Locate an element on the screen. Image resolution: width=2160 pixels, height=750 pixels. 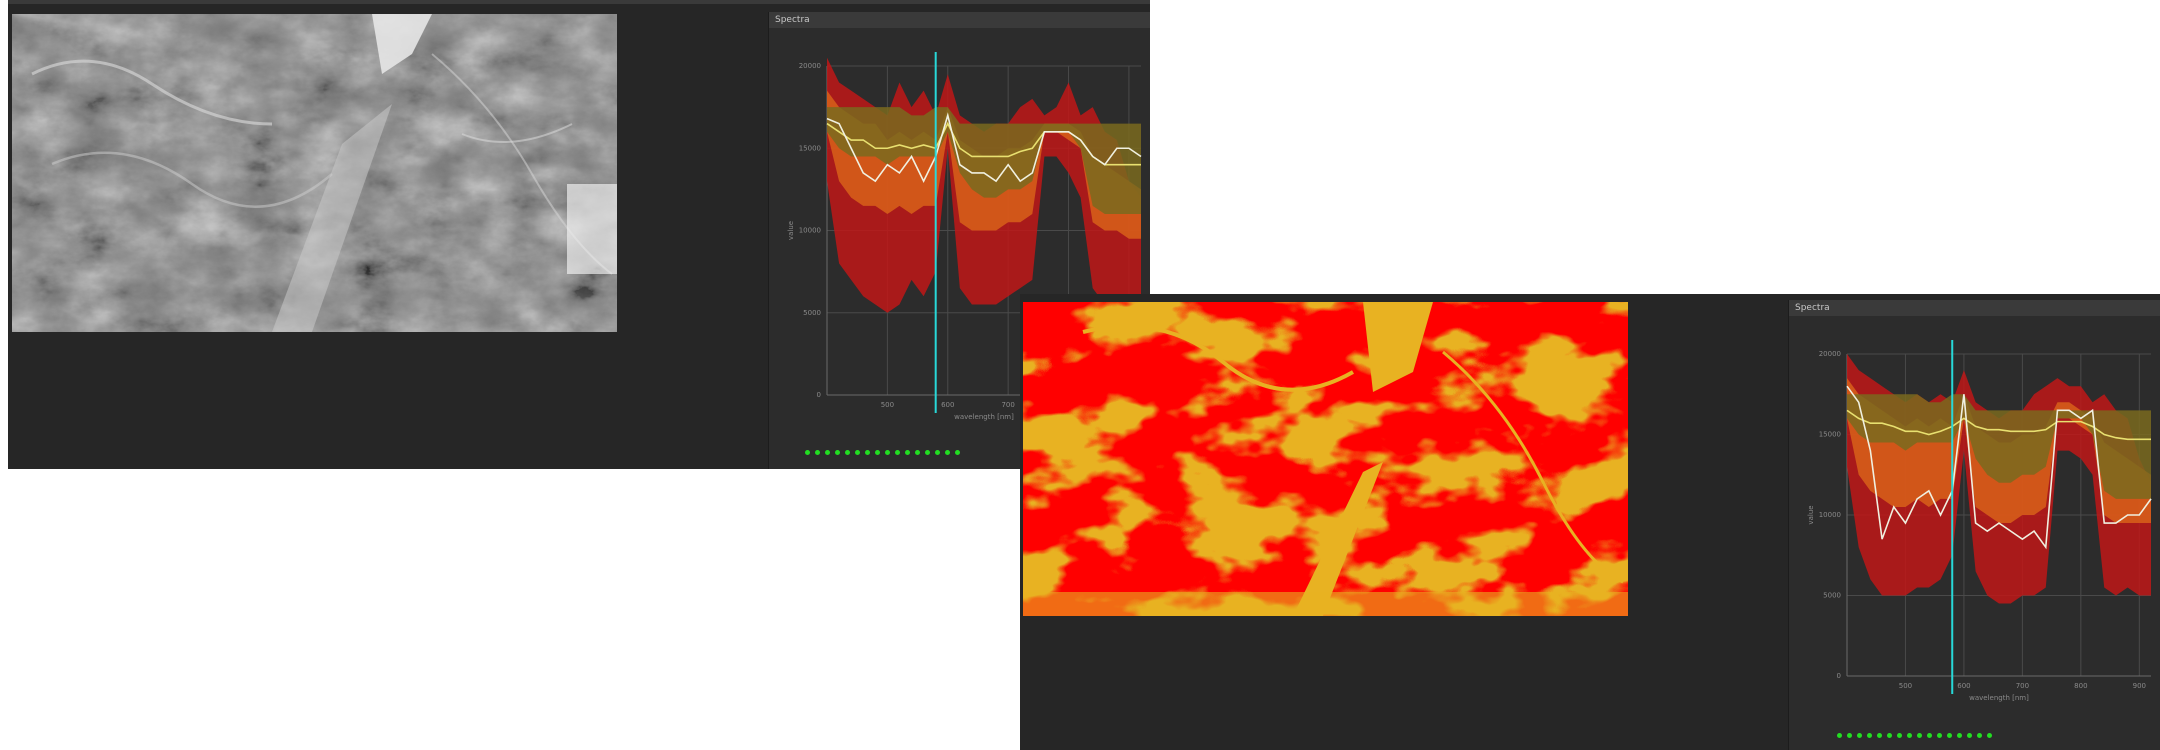
image-view-grayscale is located at coordinates (314, 173).